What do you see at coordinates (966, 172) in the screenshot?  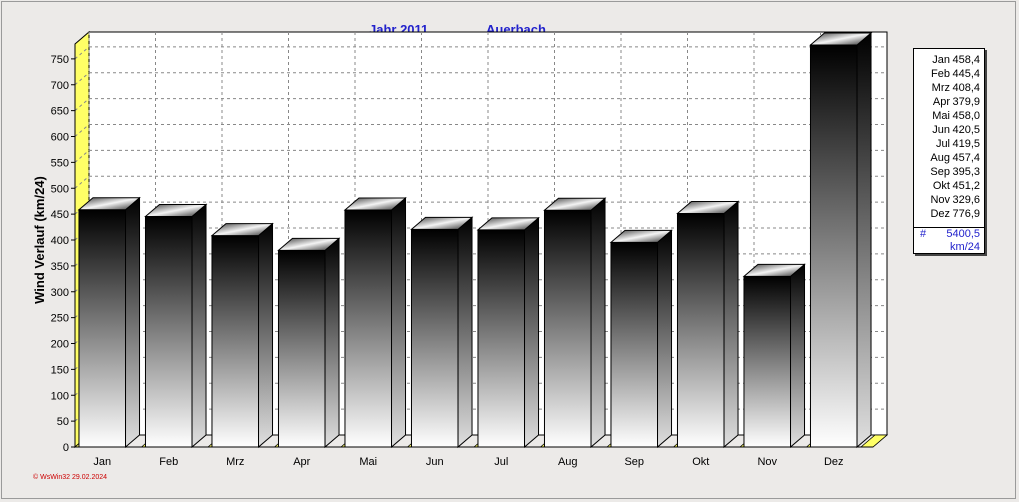 I see `legend-entry-value: 395,3` at bounding box center [966, 172].